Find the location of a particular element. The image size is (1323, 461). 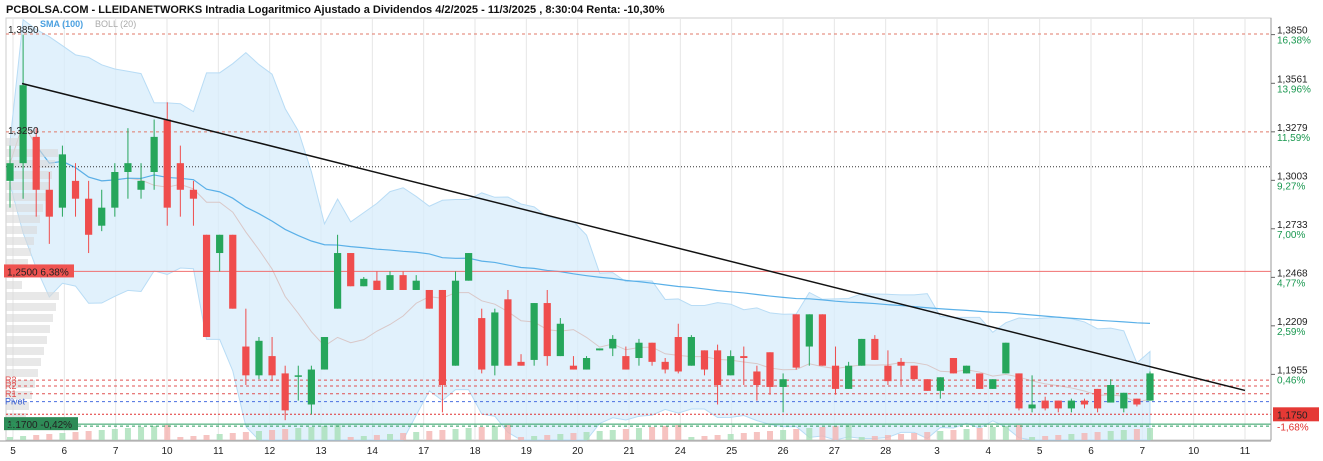

x-tick-label: 14 is located at coordinates (373, 451).